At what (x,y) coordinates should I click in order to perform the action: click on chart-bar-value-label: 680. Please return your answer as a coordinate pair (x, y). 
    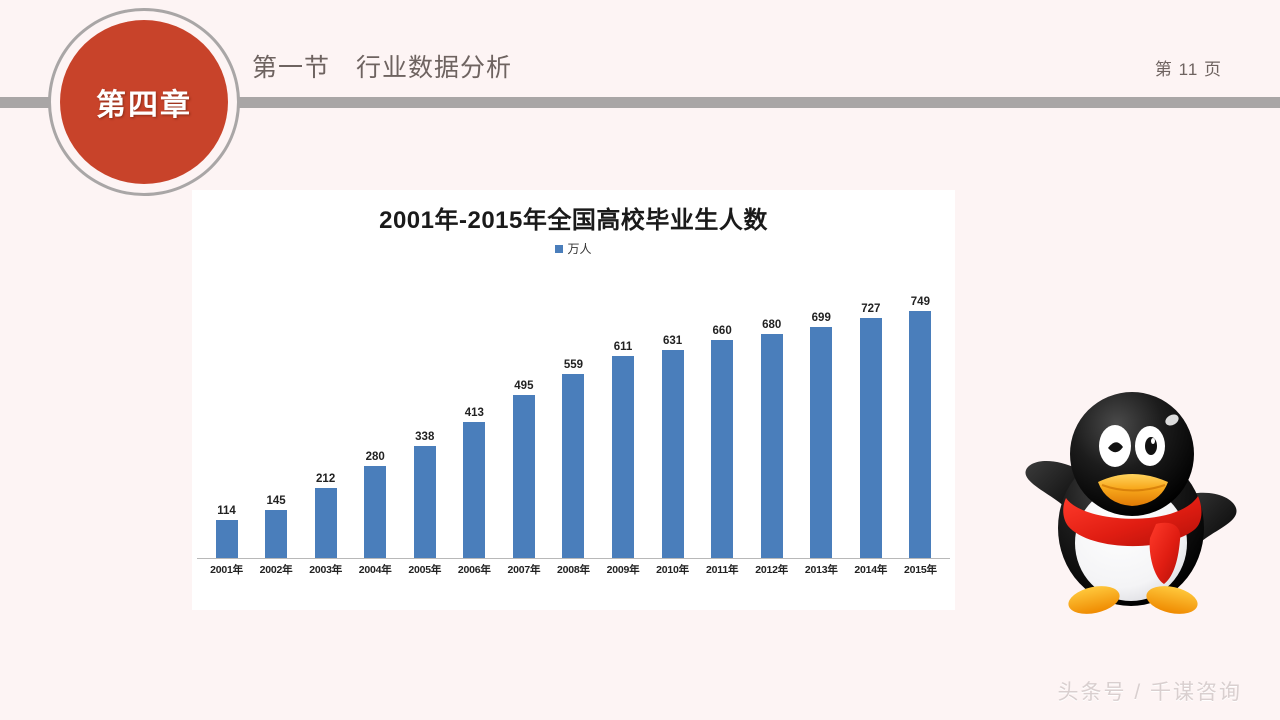
    Looking at the image, I should click on (772, 324).